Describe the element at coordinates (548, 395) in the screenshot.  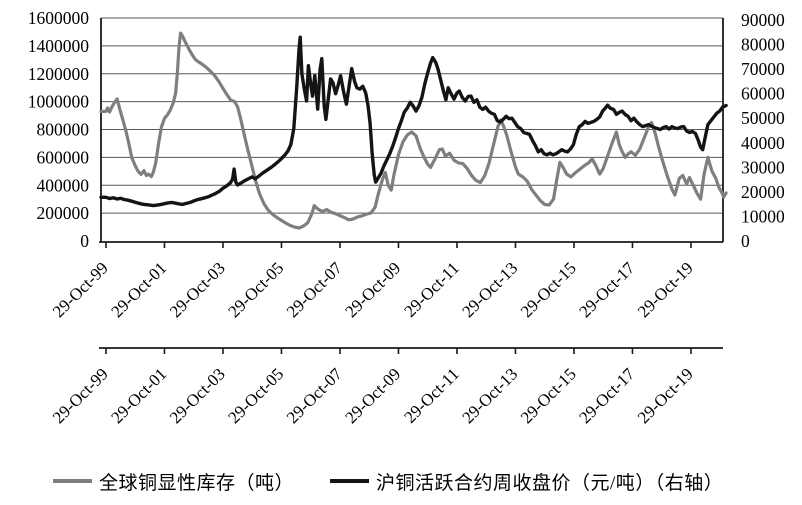
I see `x-axis-secondary-tick-label: 29-Oct-15` at that location.